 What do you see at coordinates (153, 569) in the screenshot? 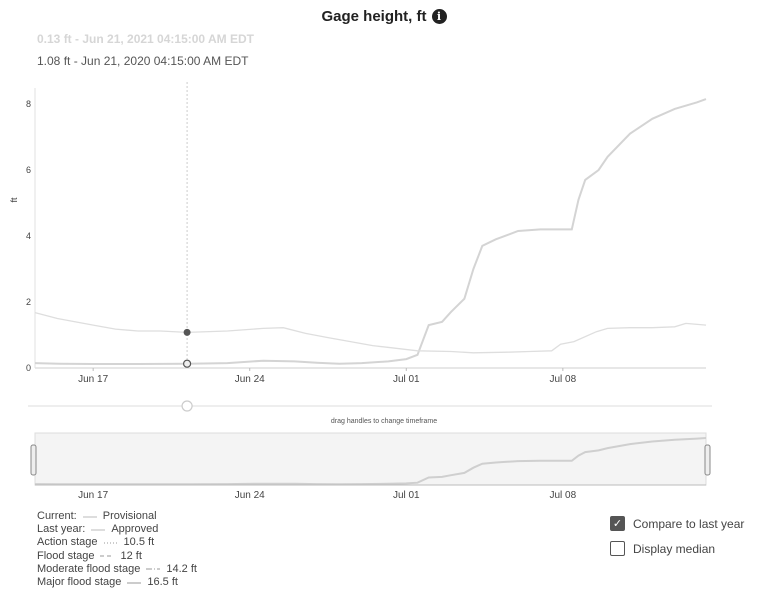
I see `legend-moderate-swatch` at bounding box center [153, 569].